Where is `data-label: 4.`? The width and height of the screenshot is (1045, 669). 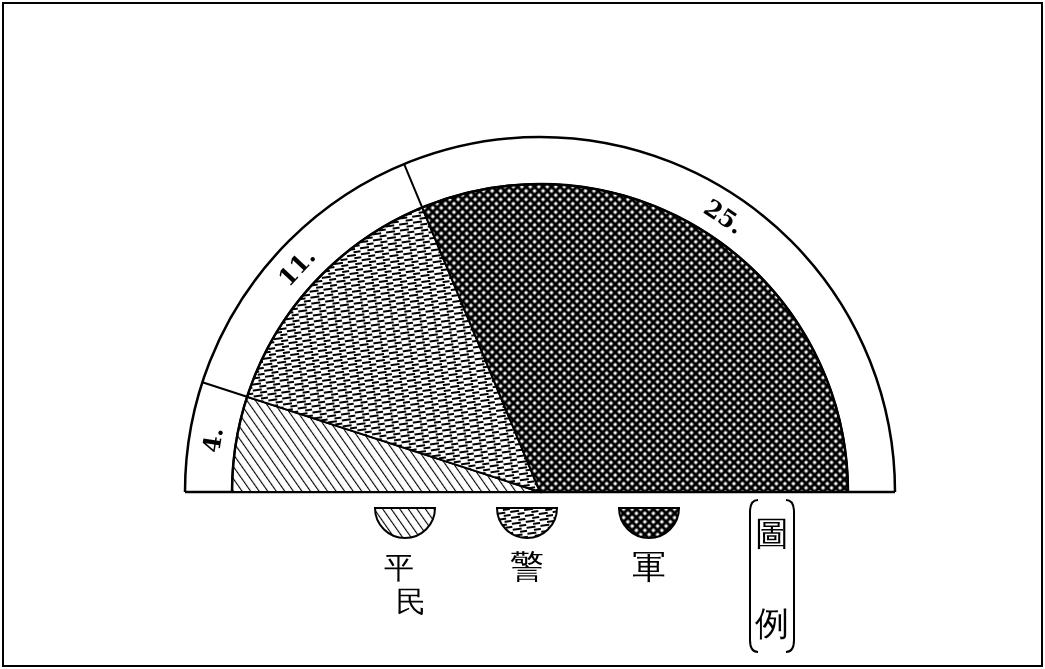 data-label: 4. is located at coordinates (212, 440).